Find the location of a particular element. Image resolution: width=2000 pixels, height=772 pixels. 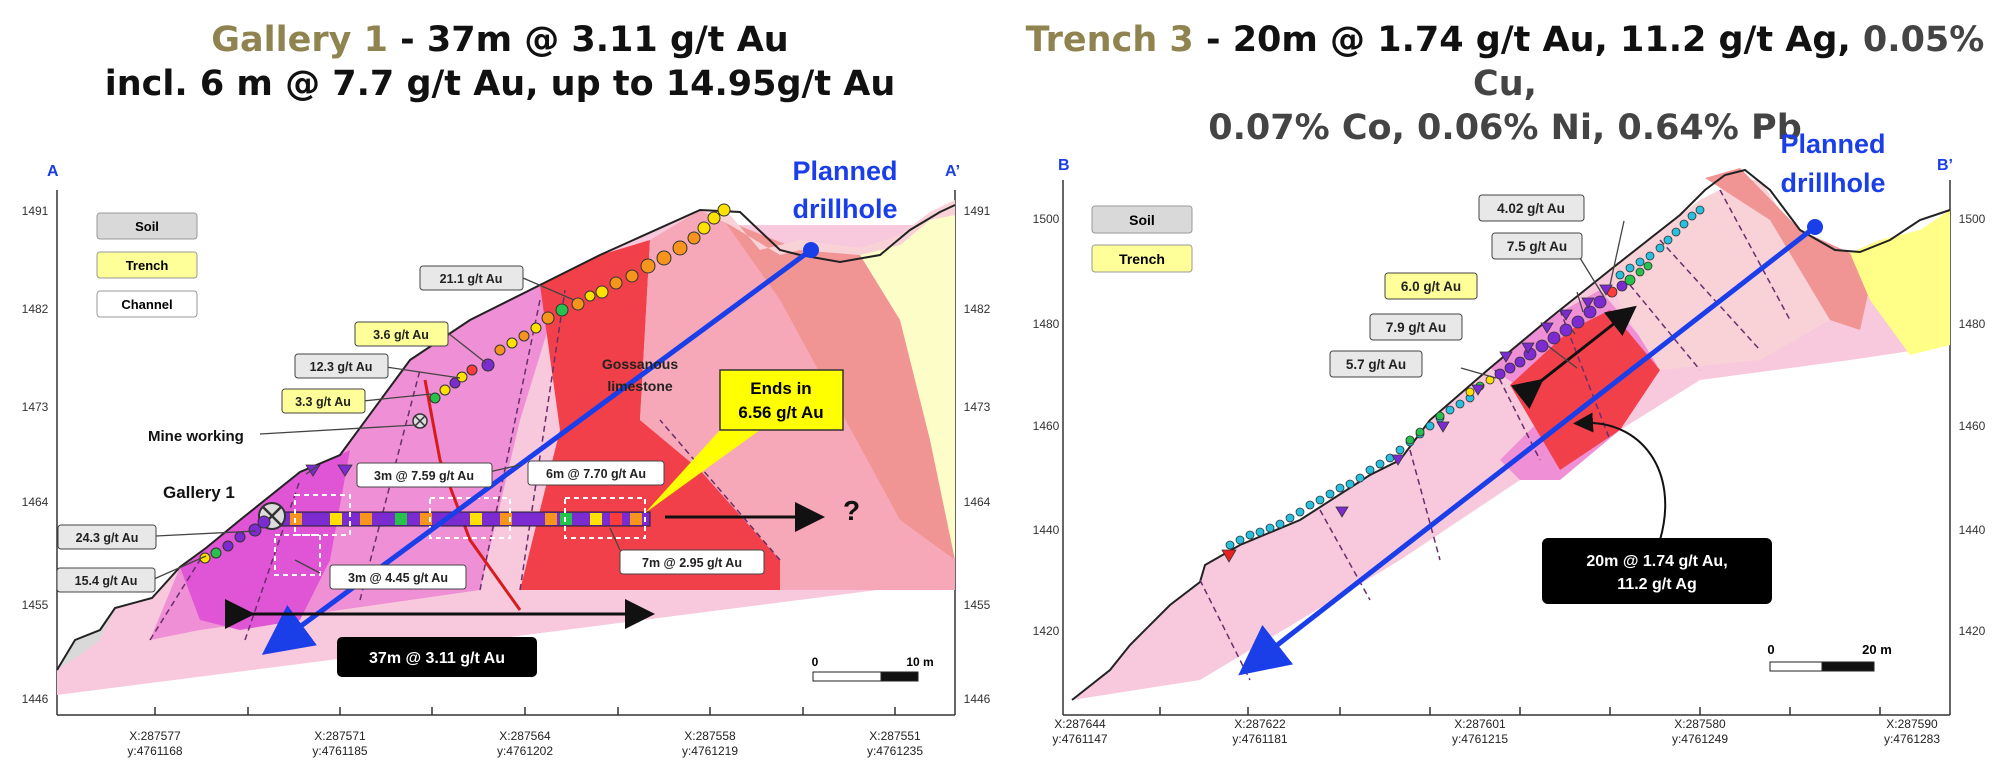

left-contacts is located at coordinates (465, 465).